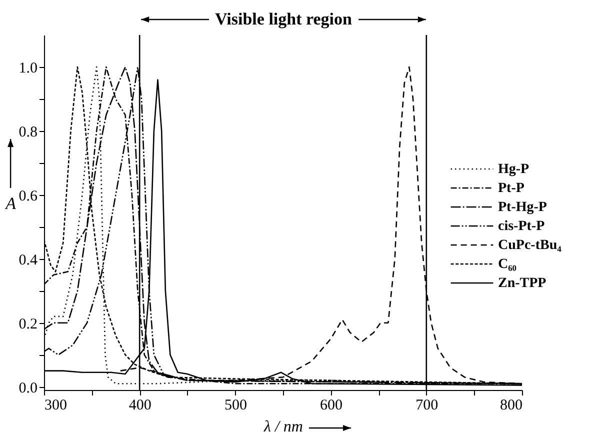 This screenshot has height=441, width=605. What do you see at coordinates (28, 68) in the screenshot?
I see `y-tick-label: 1.0` at bounding box center [28, 68].